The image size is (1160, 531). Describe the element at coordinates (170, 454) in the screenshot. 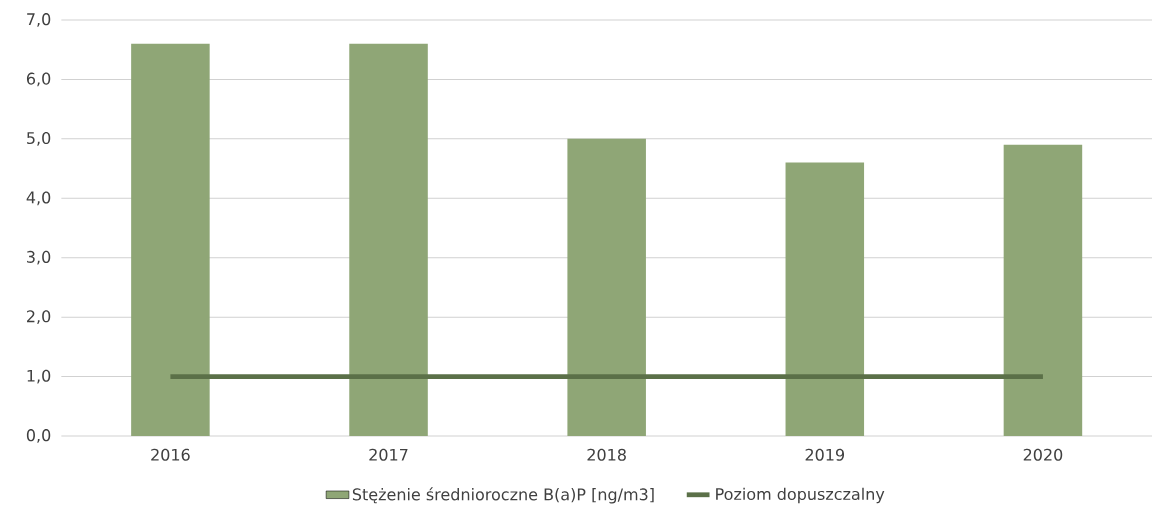

I see `x-tick-label: 2016` at that location.